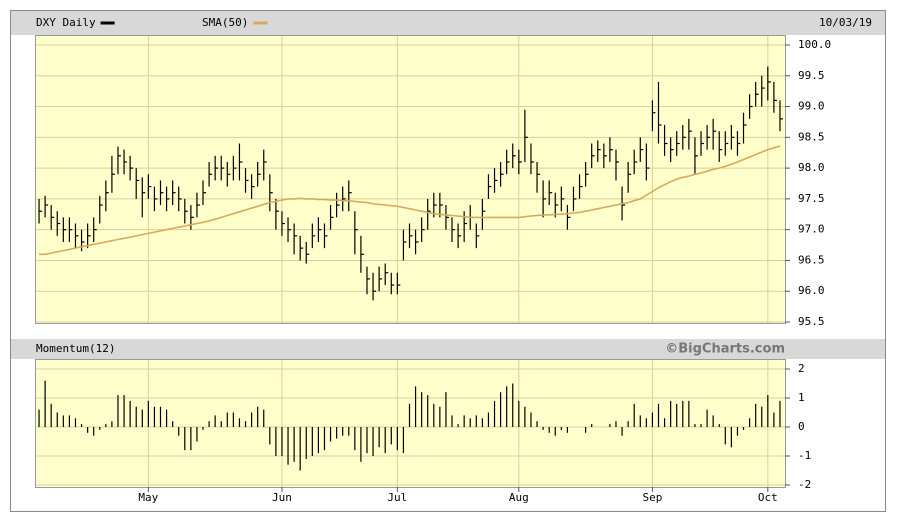  What do you see at coordinates (811, 259) in the screenshot?
I see `y-tick-label: 96.5` at bounding box center [811, 259].